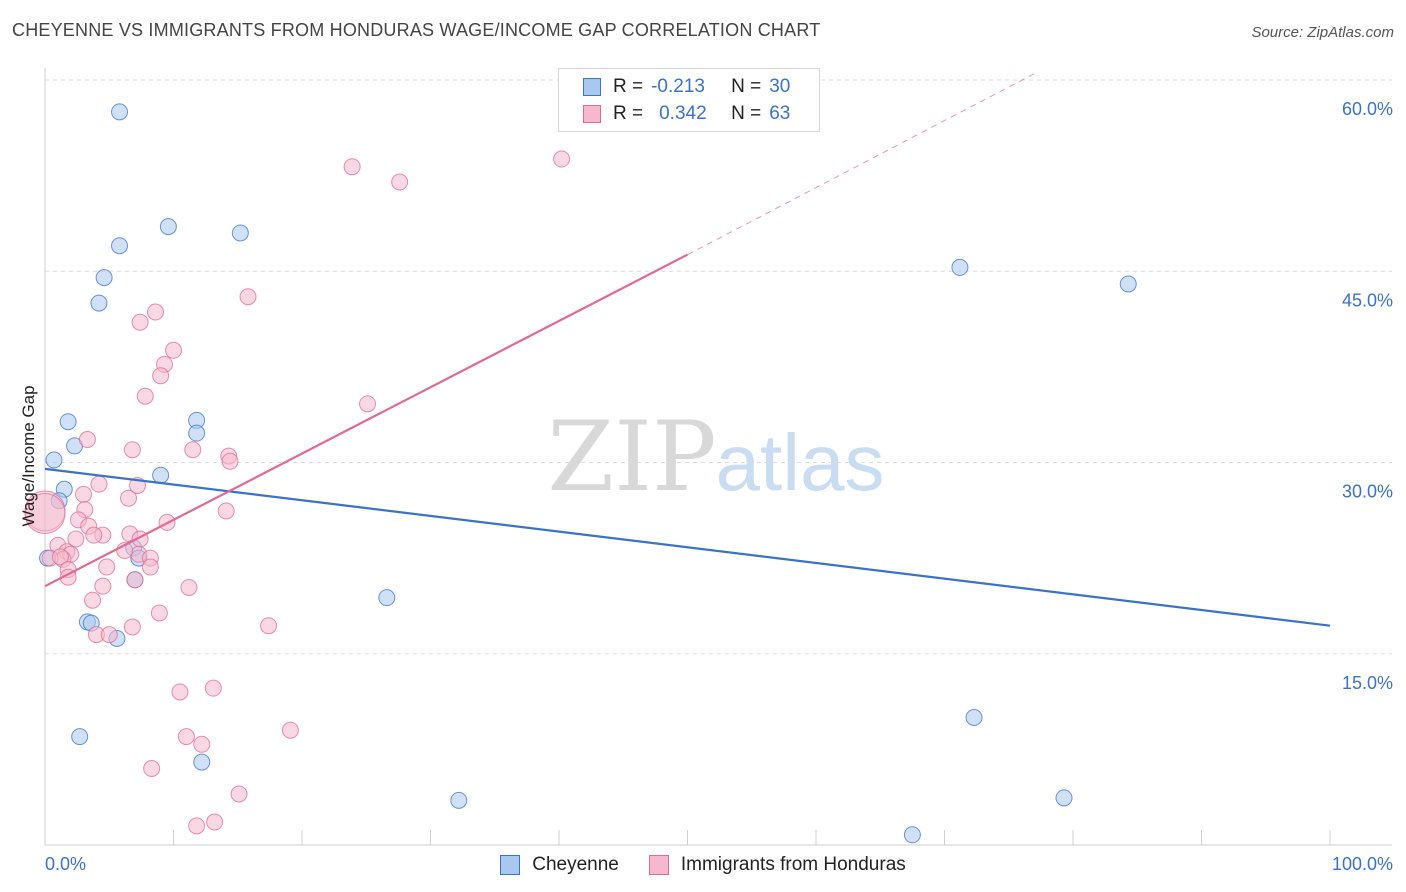 Image resolution: width=1406 pixels, height=892 pixels. Describe the element at coordinates (800, 462) in the screenshot. I see `watermark-atlas: atlas` at that location.